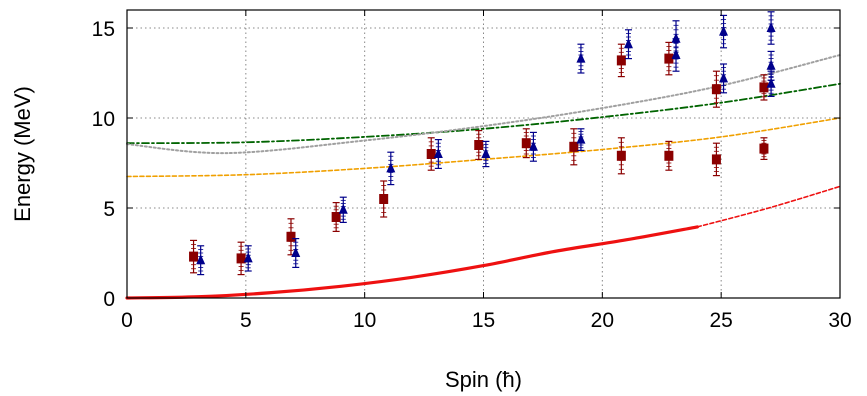 The width and height of the screenshot is (867, 396). What do you see at coordinates (246, 320) in the screenshot?
I see `x-tick-label: 5` at bounding box center [246, 320].